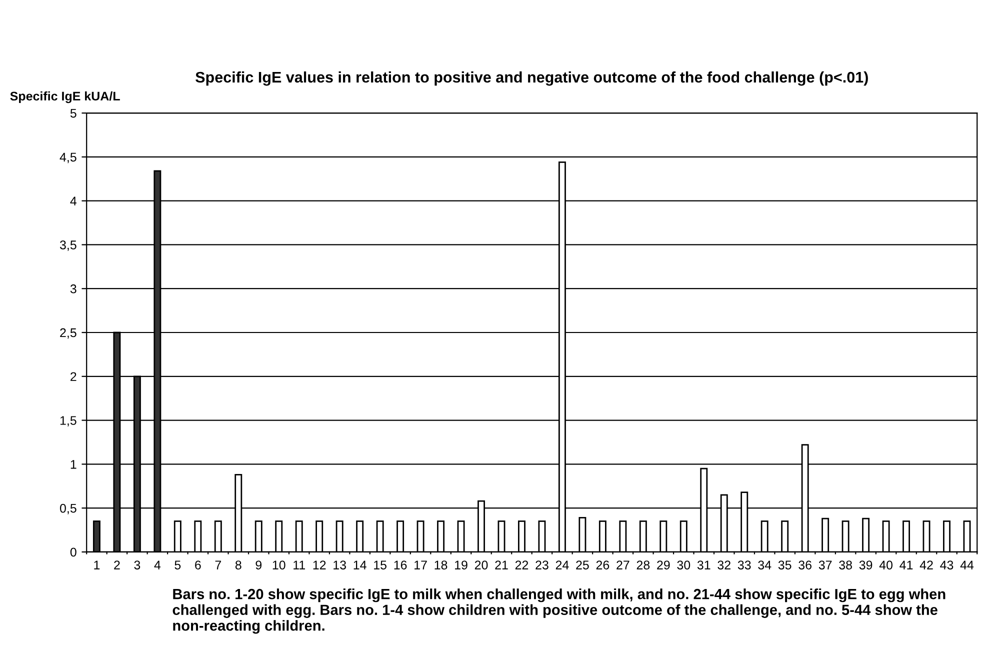 Image resolution: width=984 pixels, height=665 pixels. What do you see at coordinates (703, 565) in the screenshot?
I see `x-tick-label: 31` at bounding box center [703, 565].